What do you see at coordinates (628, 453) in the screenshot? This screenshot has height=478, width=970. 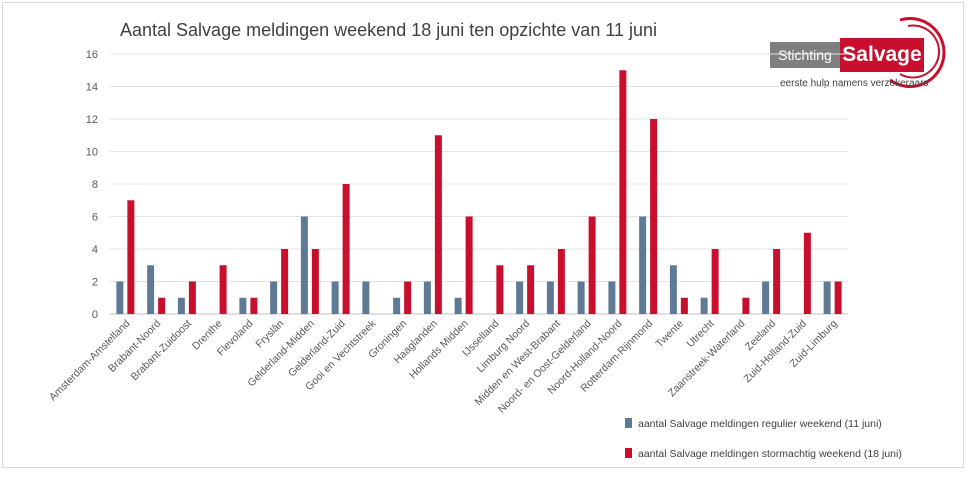 I see `legend-swatch-stormachtig` at bounding box center [628, 453].